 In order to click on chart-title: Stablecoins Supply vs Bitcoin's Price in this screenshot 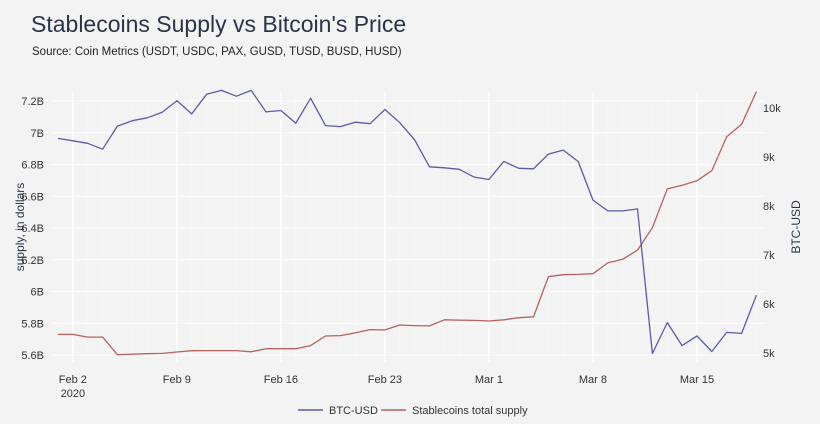, I will do `click(219, 24)`.